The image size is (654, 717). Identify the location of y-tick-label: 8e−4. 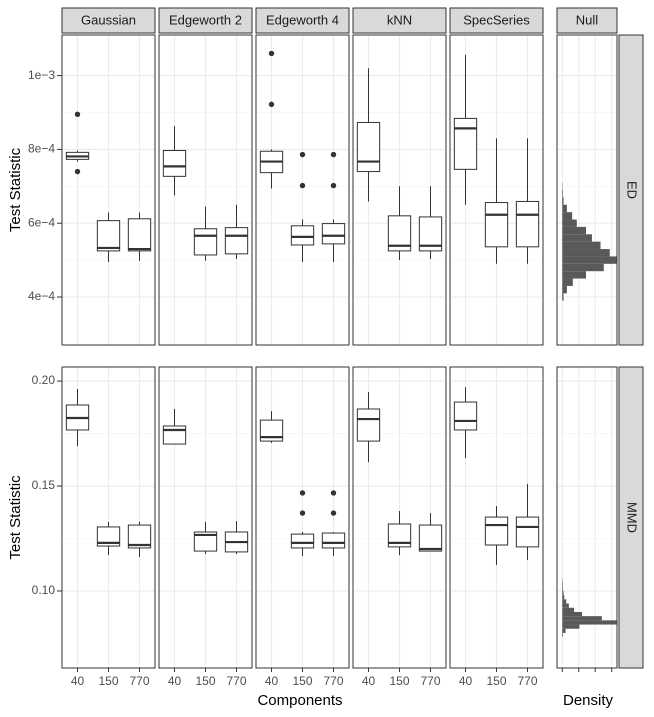
(41, 149).